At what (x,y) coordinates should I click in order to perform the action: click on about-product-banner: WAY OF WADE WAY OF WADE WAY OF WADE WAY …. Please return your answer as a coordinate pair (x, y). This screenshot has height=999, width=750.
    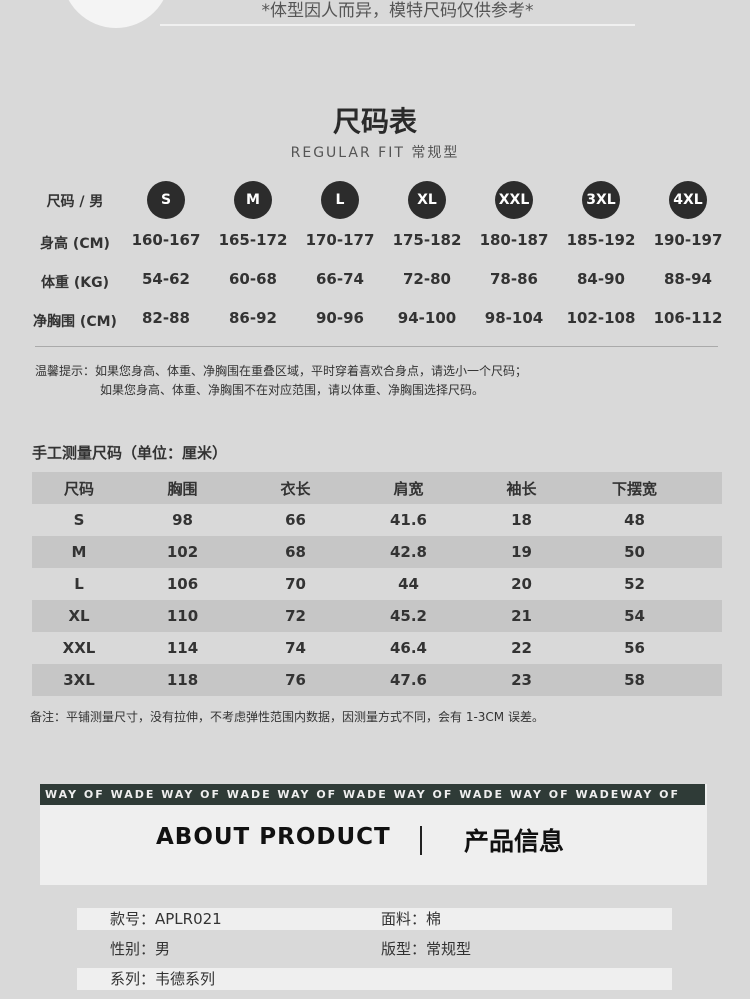
    Looking at the image, I should click on (373, 834).